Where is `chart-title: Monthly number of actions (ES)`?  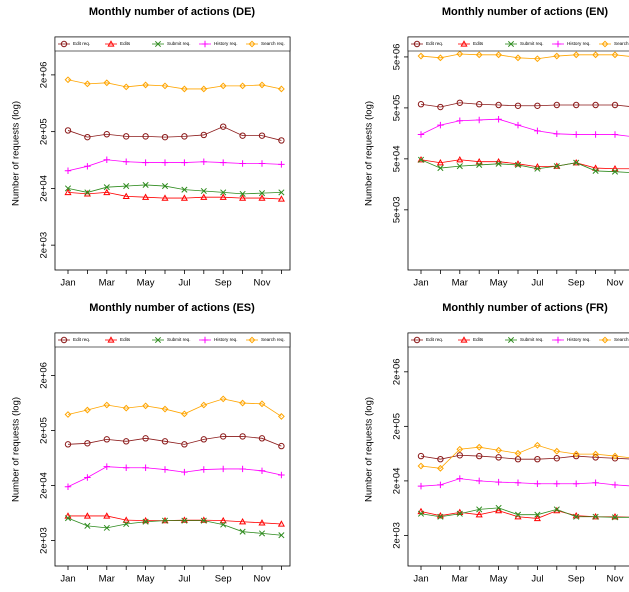 chart-title: Monthly number of actions (ES) is located at coordinates (172, 308).